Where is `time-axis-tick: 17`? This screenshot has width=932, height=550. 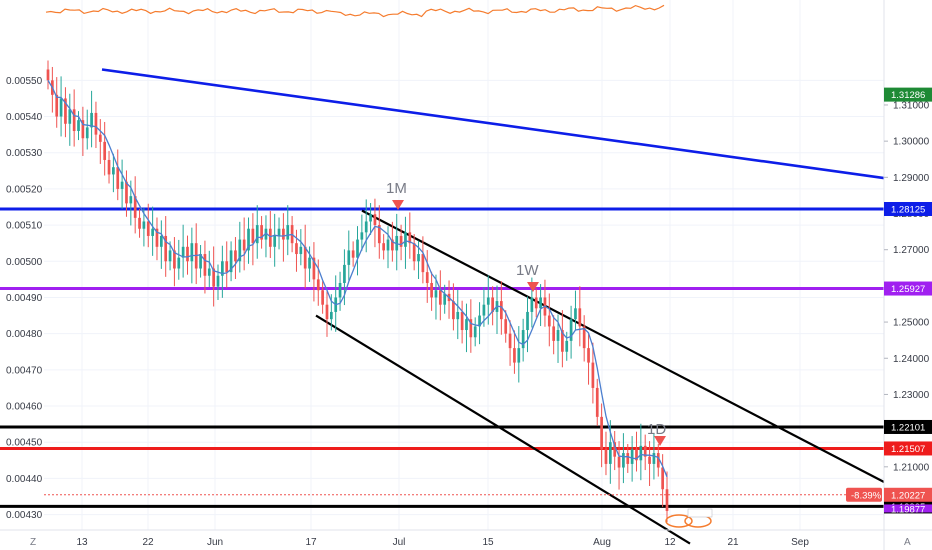
time-axis-tick: 17 is located at coordinates (311, 542).